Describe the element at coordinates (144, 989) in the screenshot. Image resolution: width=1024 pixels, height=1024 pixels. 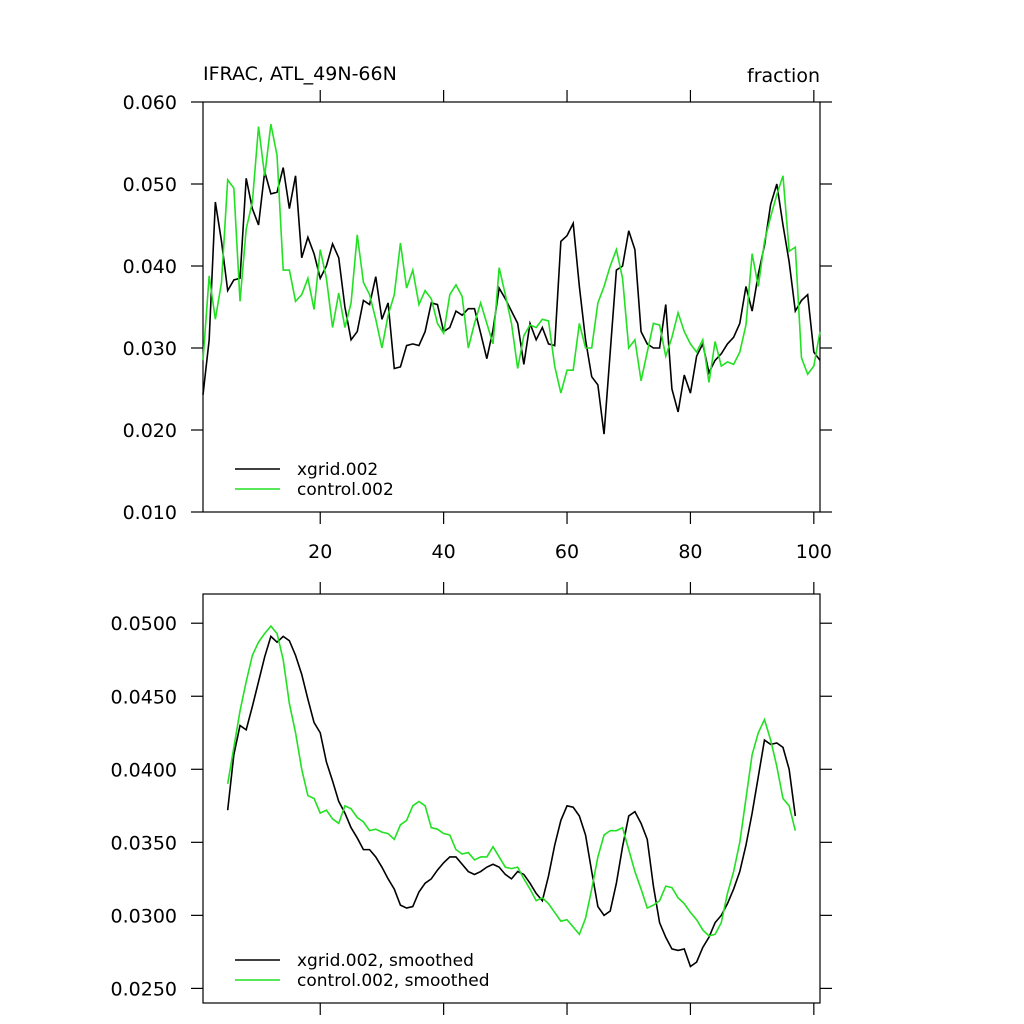
I see `y-tick-label: 0.0250` at that location.